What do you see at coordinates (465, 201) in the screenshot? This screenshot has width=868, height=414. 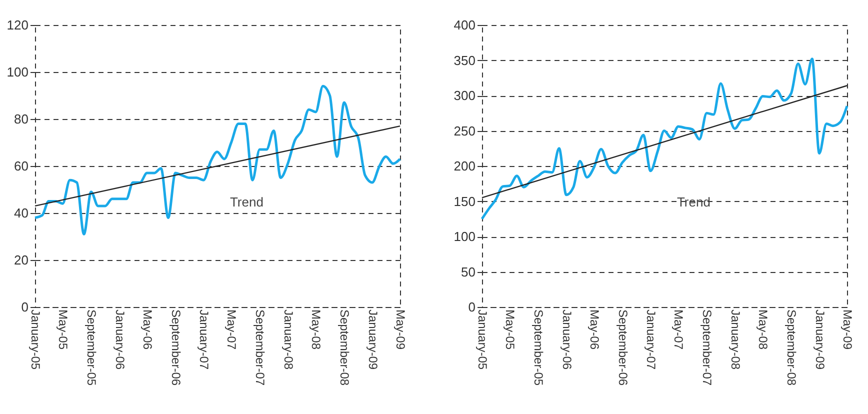 I see `y-tick-label: 150` at bounding box center [465, 201].